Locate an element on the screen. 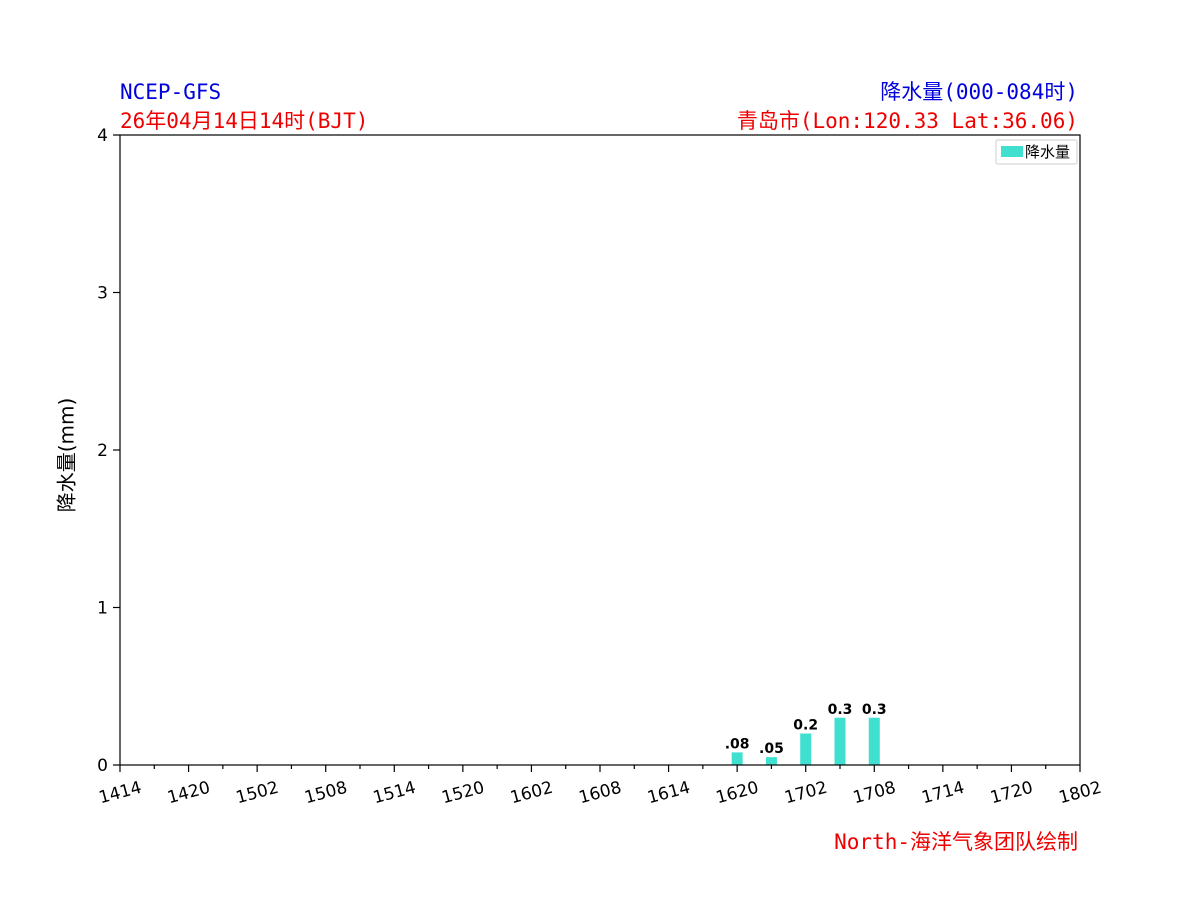 This screenshot has width=1200, height=900. x-tick-label: 1514 is located at coordinates (394, 793).